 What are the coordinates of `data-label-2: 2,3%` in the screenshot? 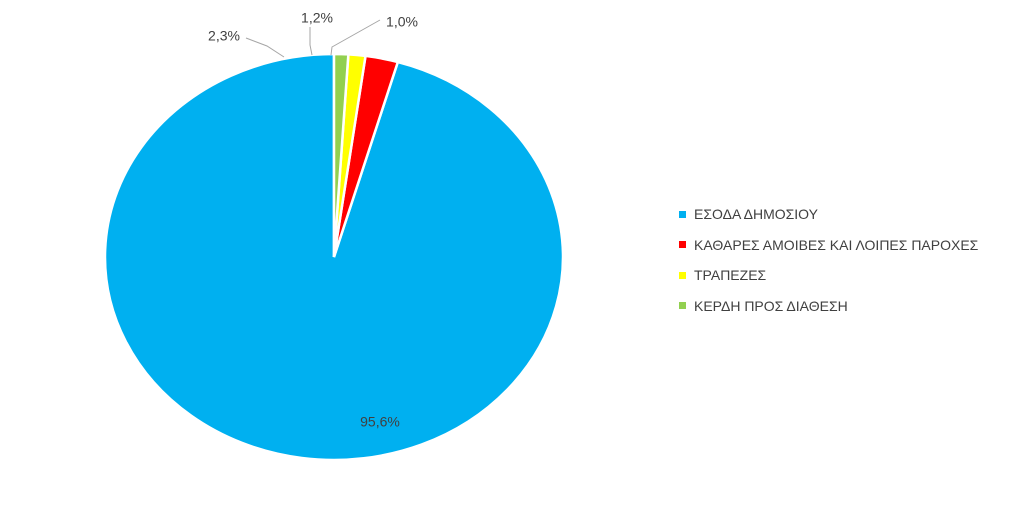 It's located at (224, 36).